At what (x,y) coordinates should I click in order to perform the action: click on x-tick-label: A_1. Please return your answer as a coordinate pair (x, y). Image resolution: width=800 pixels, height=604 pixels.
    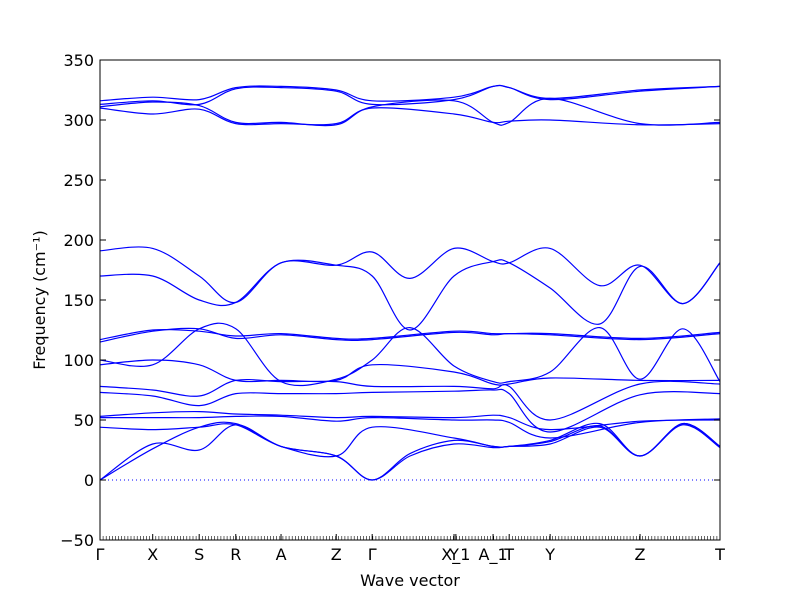
    Looking at the image, I should click on (493, 555).